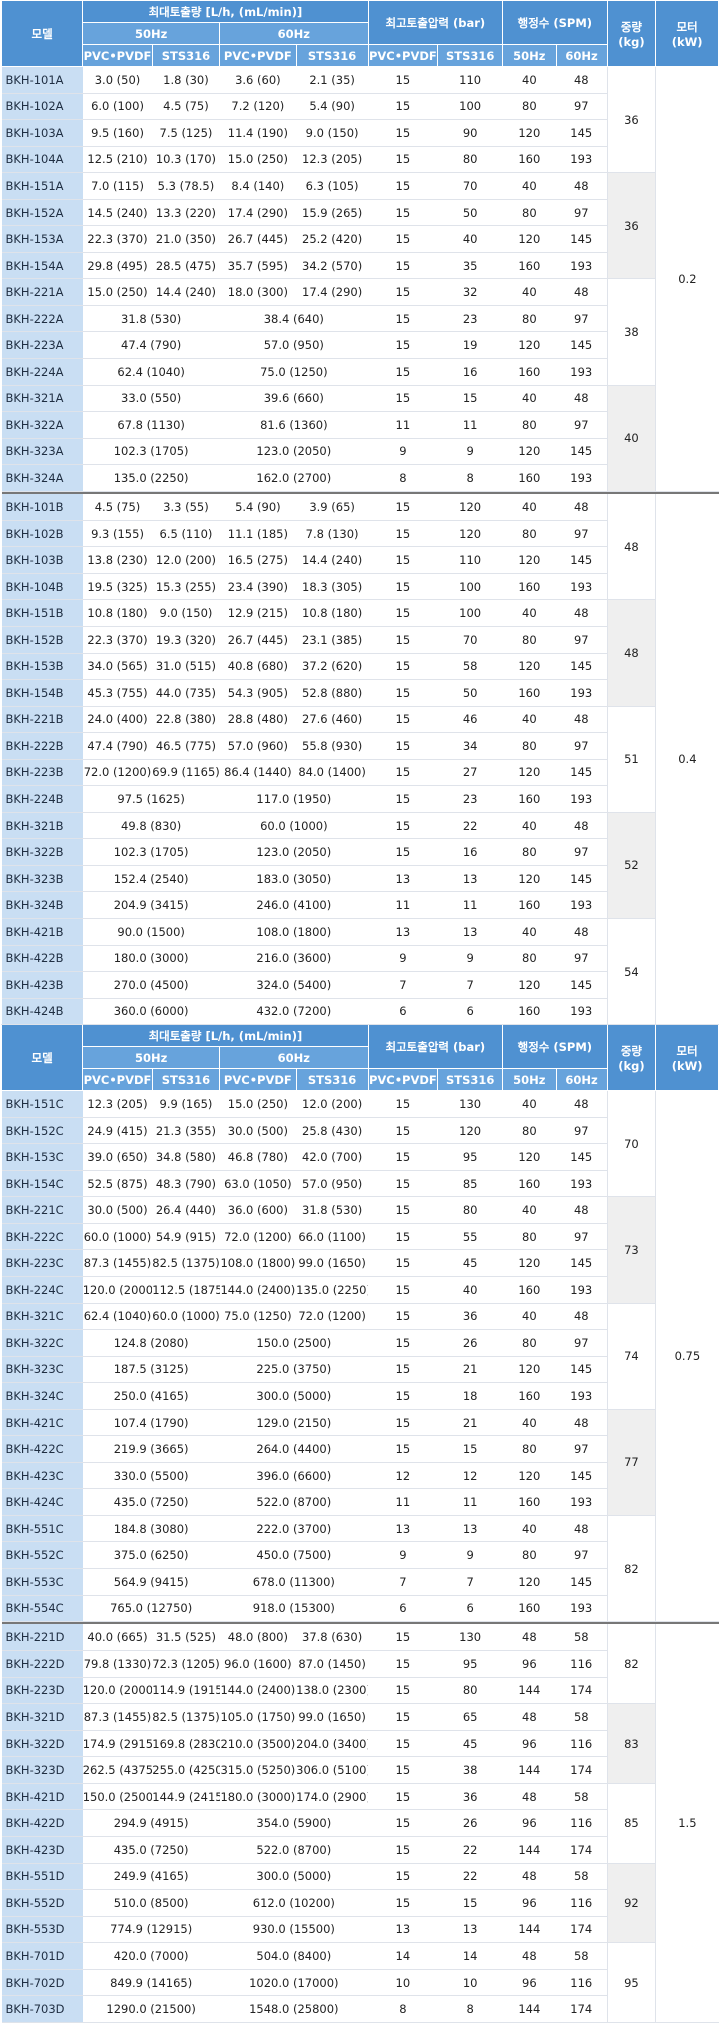 The image size is (720, 2023). I want to click on flow-50hz-pvc-cell: 4.5 (75), so click(117, 507).